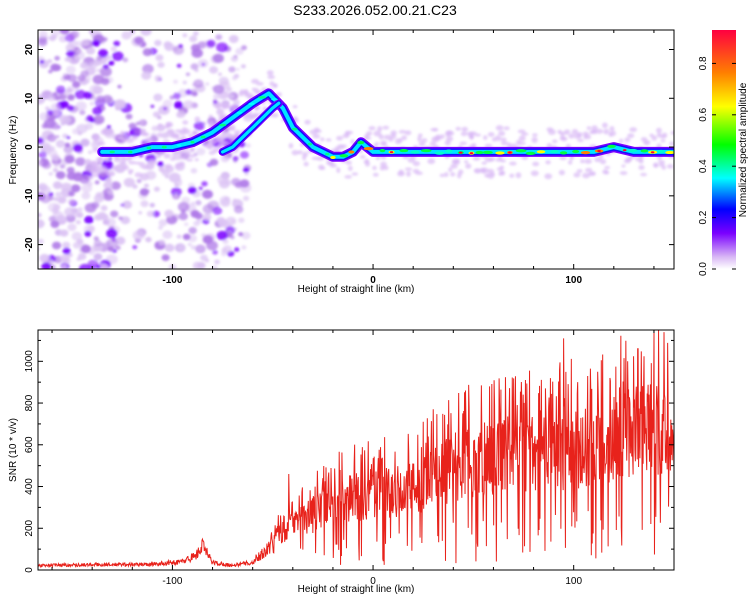 This screenshot has height=600, width=750. I want to click on x-tick-label: 100, so click(573, 280).